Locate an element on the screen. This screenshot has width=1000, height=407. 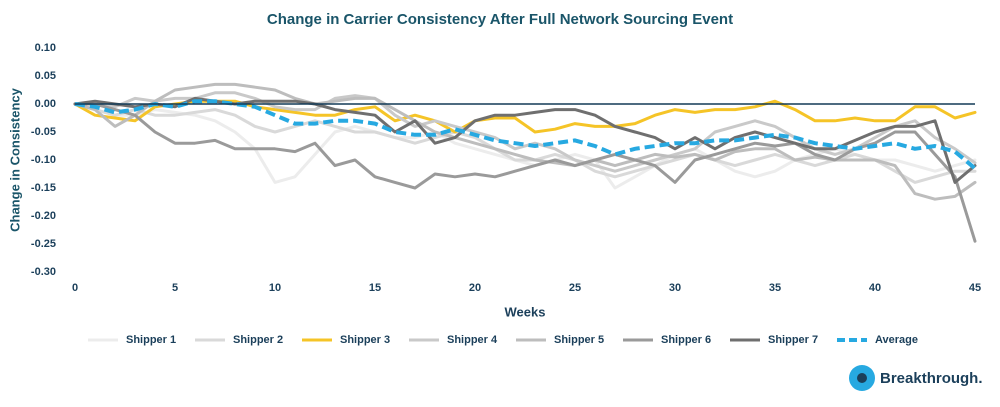
legend-label: Shipper 3 is located at coordinates (365, 340).